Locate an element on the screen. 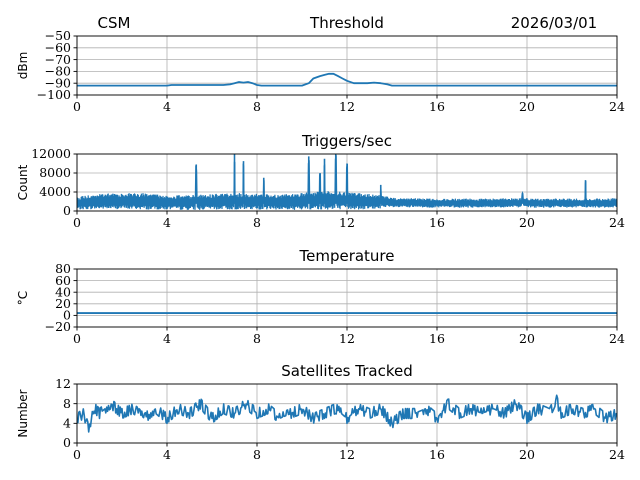 This screenshot has width=640, height=480. y-tick-label: 40 is located at coordinates (63, 291).